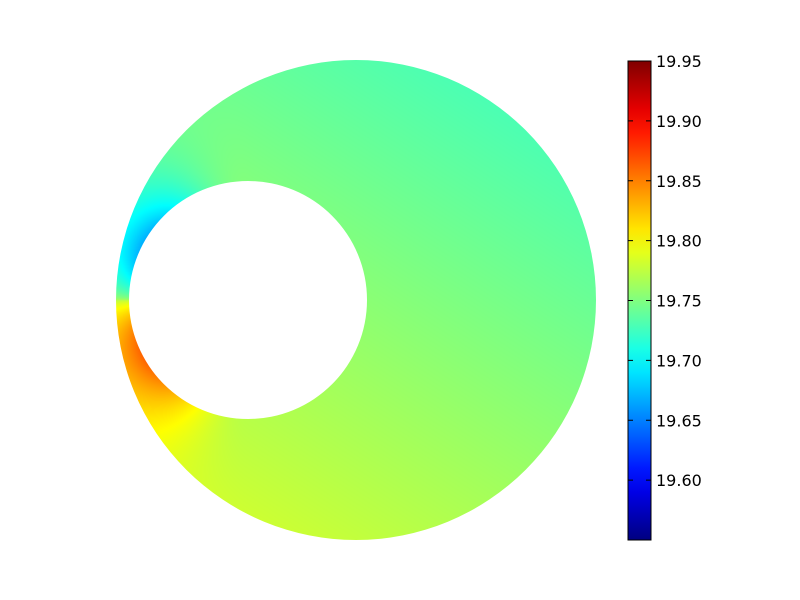 This screenshot has width=800, height=600. I want to click on colorbar-tick-label: 19.80, so click(679, 241).